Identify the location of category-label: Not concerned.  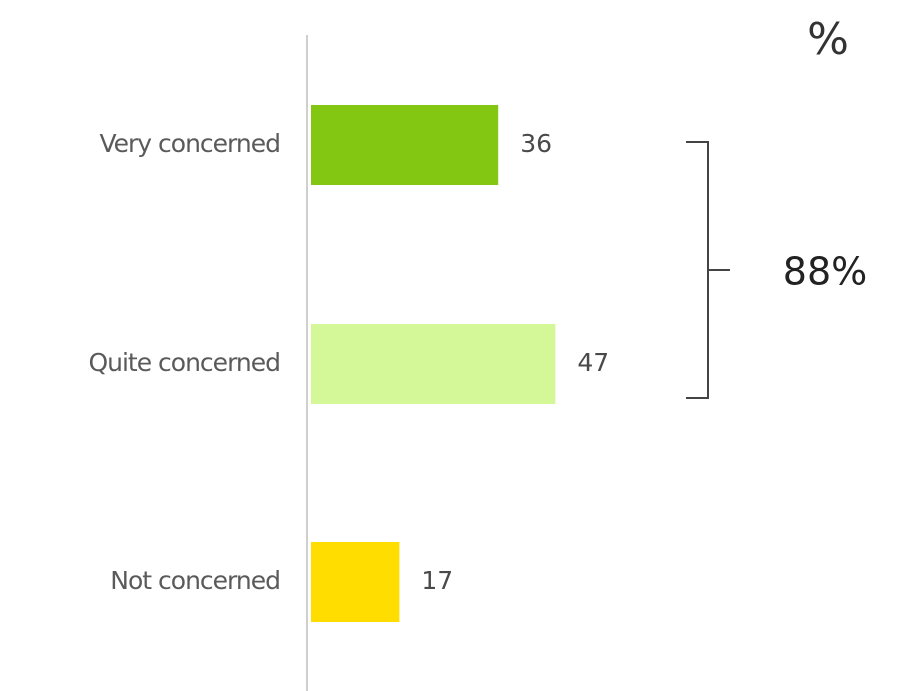
(195, 580).